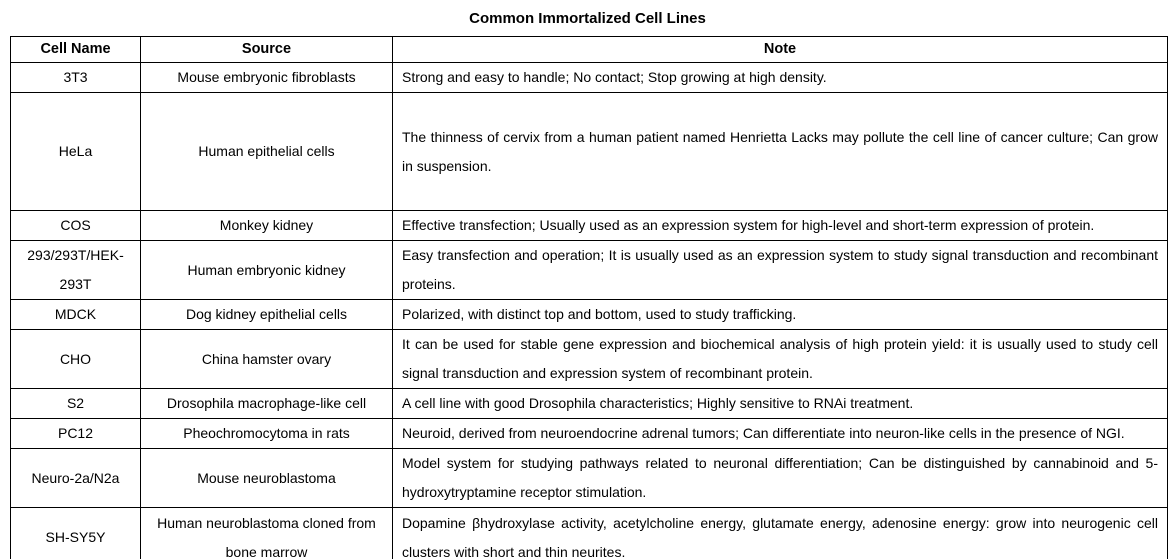 The height and width of the screenshot is (559, 1175). I want to click on source-cell: Drosophila macrophage-like cell, so click(266, 403).